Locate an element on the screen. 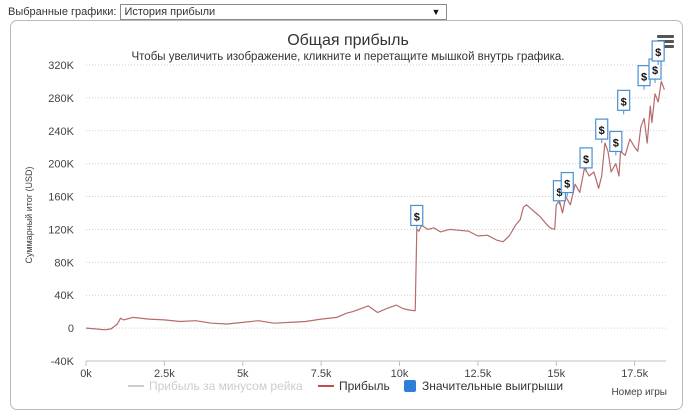  chart-select-value: История прибыли is located at coordinates (170, 12).